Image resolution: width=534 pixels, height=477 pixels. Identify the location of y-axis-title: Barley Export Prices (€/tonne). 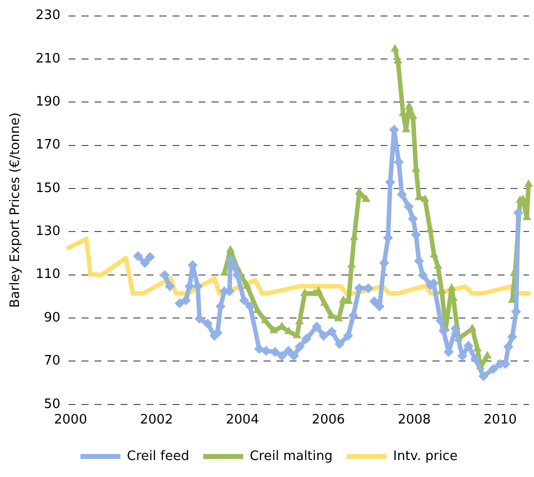
(16, 210).